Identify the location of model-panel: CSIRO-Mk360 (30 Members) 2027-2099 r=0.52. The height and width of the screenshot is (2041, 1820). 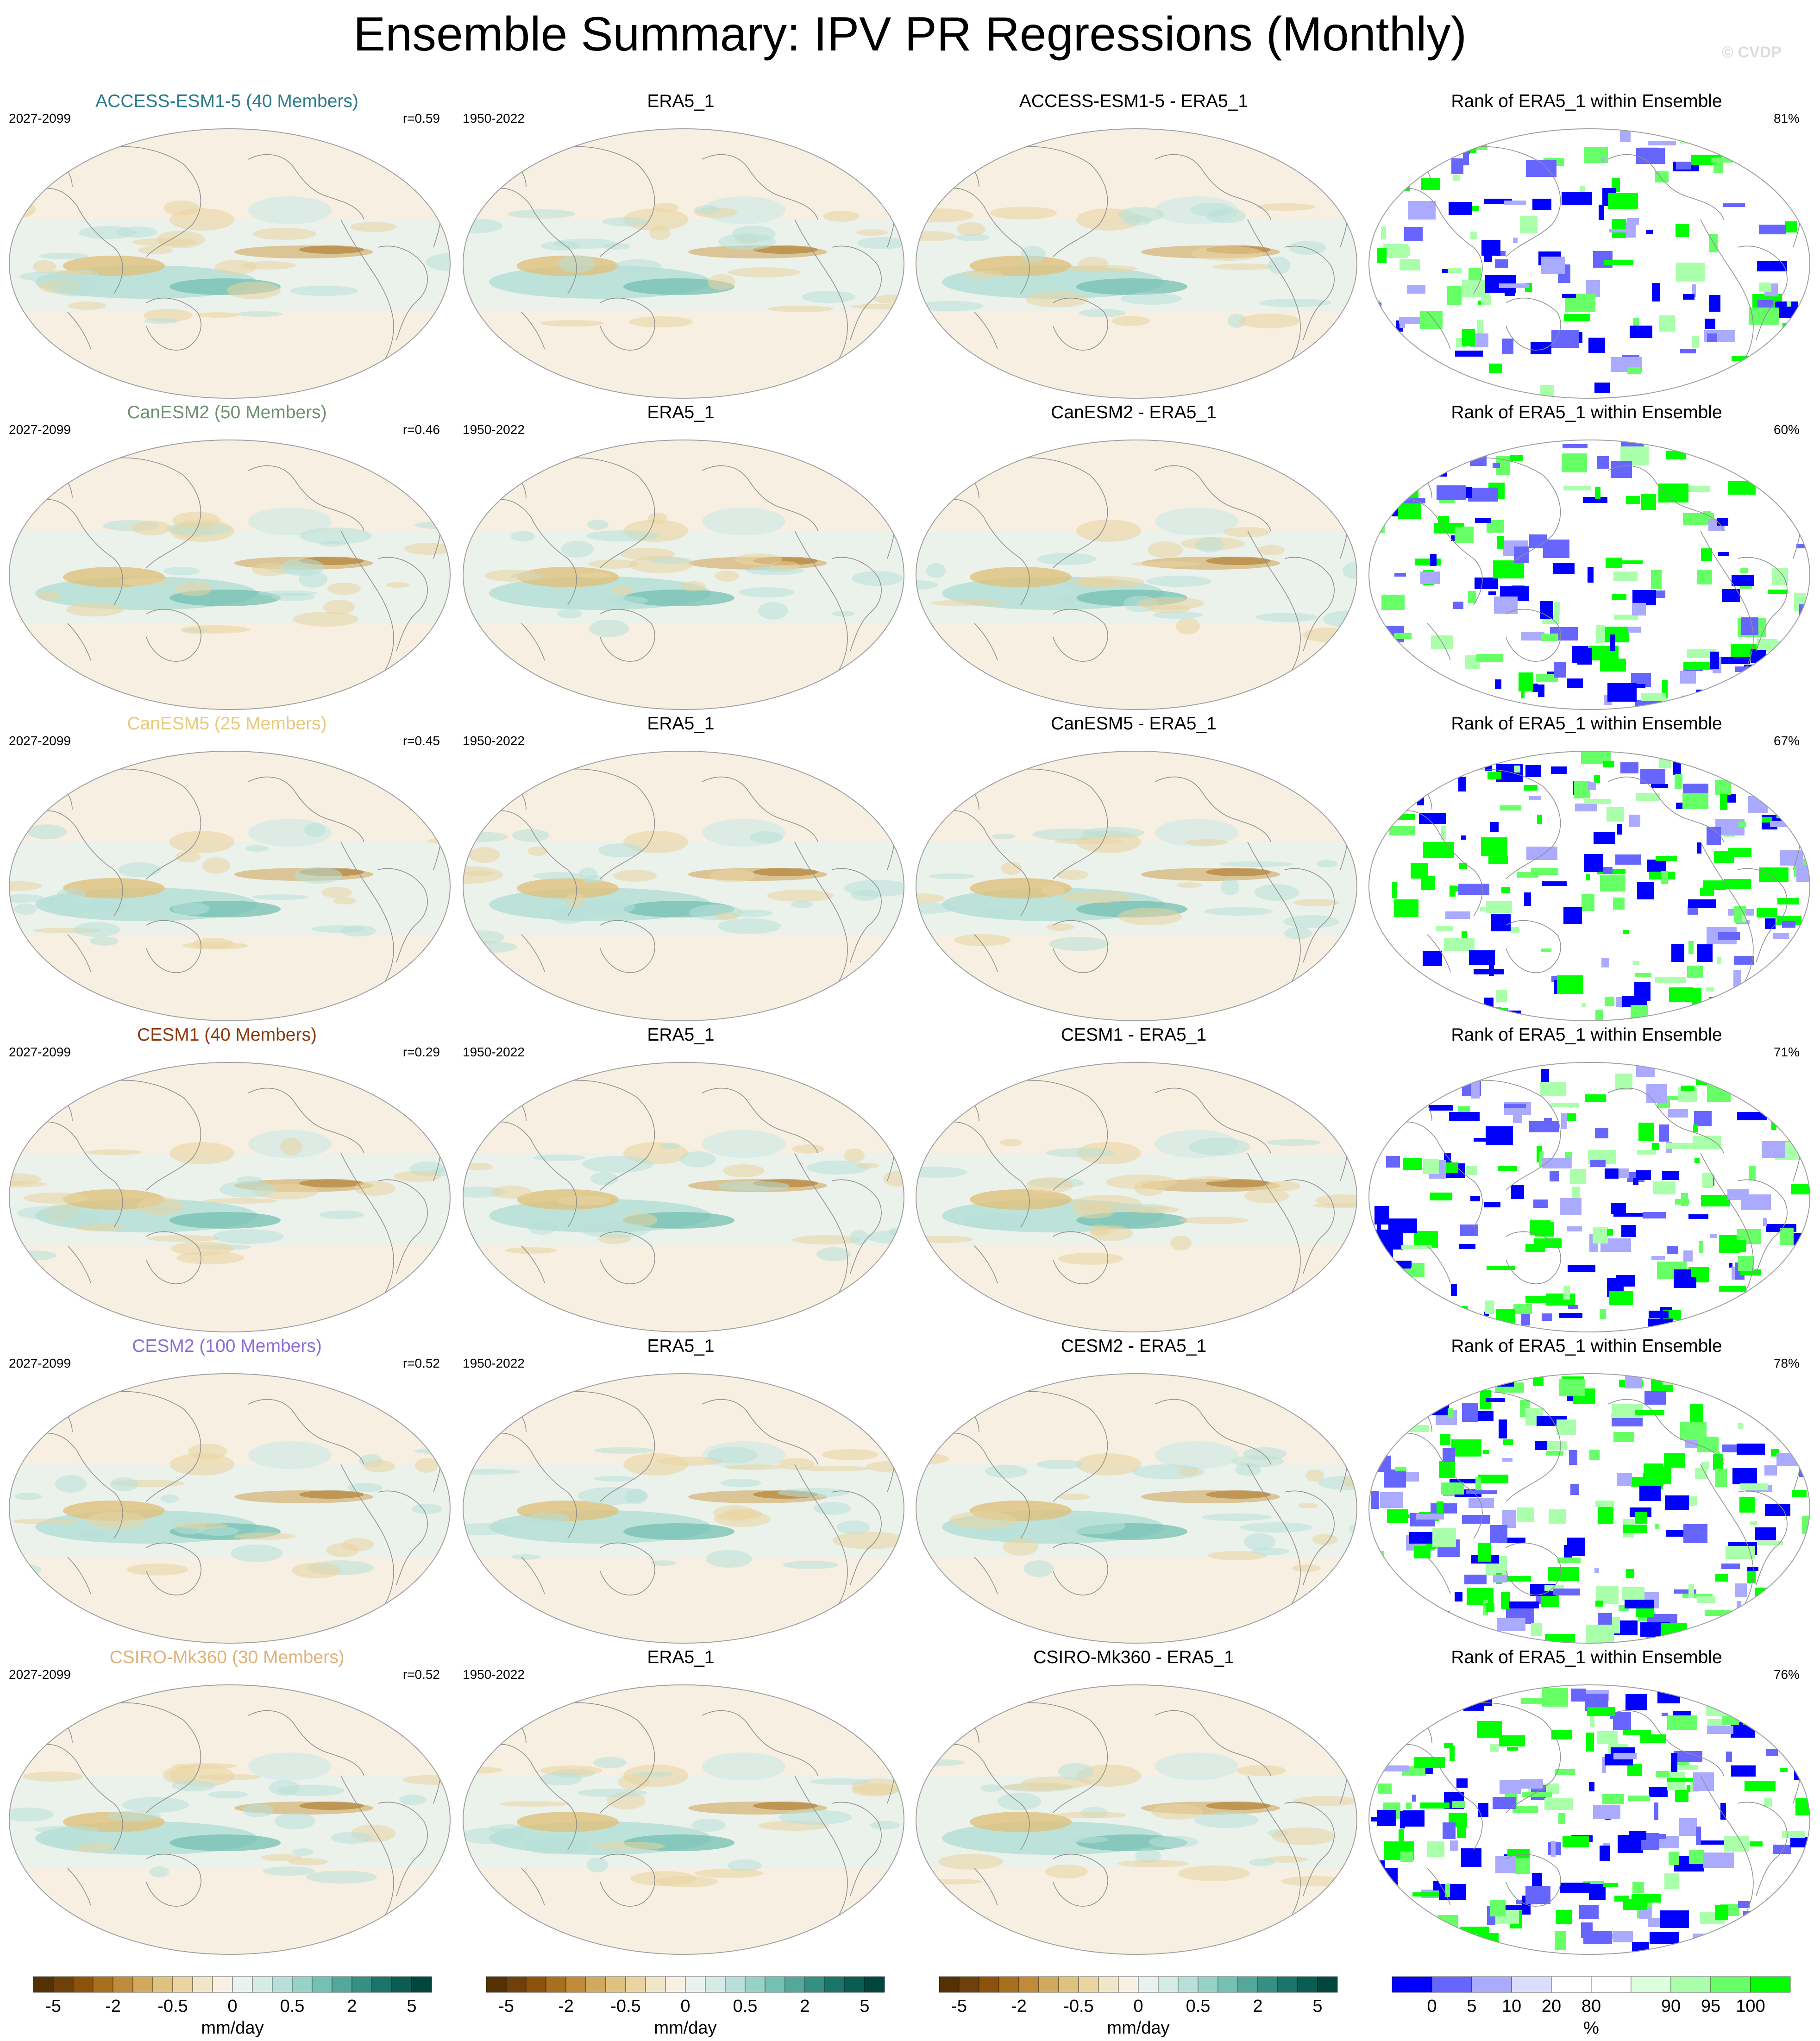
(227, 1801).